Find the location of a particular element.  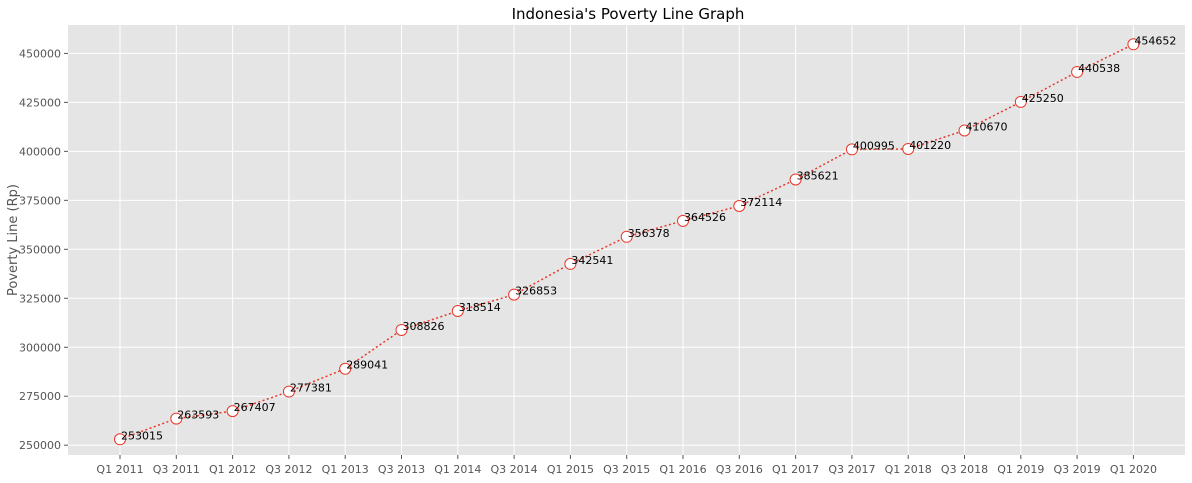

y-tick-label: 350000 is located at coordinates (40, 249).